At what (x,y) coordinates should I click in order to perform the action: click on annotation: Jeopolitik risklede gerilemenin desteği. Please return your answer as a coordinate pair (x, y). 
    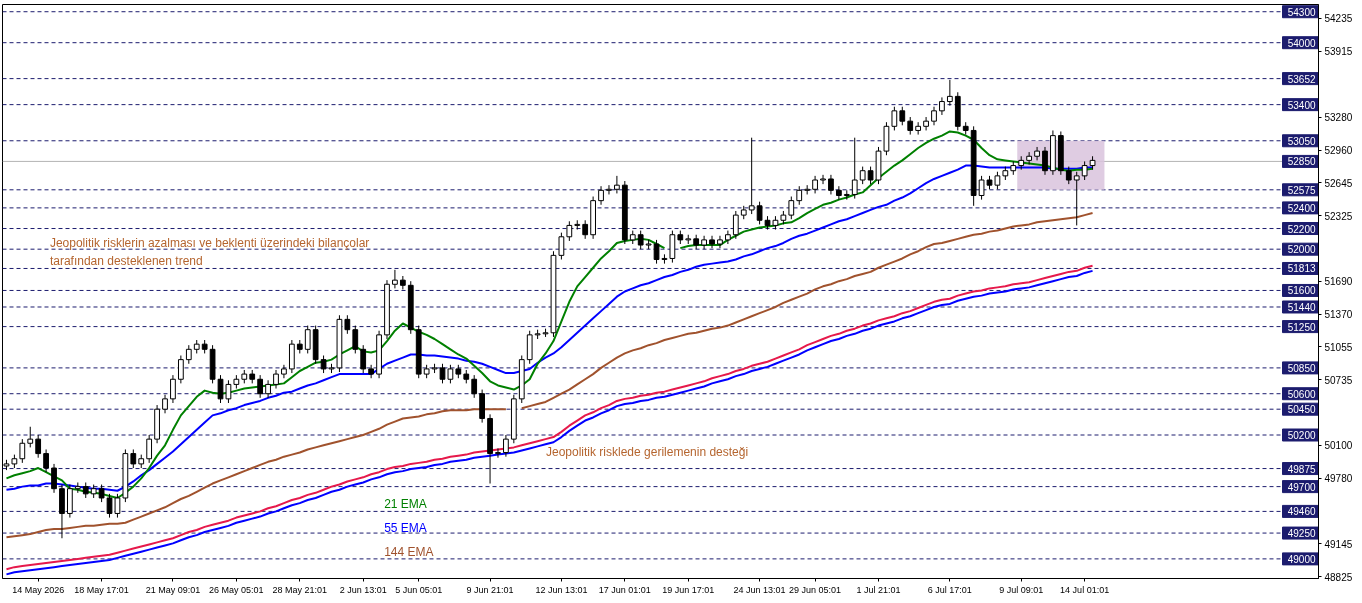
    Looking at the image, I should click on (647, 452).